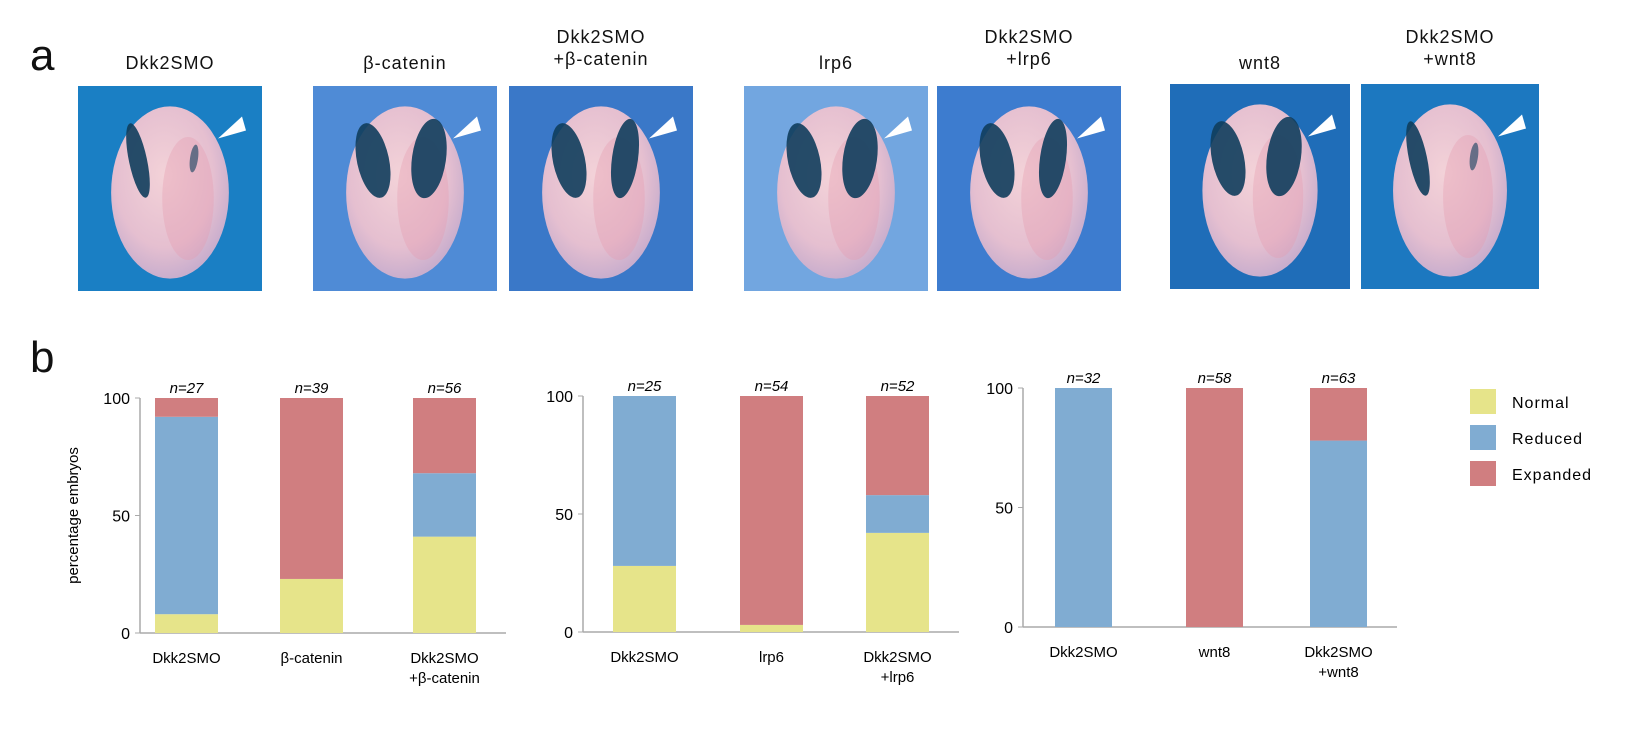 The width and height of the screenshot is (1631, 746). What do you see at coordinates (771, 657) in the screenshot?
I see `x-tick-label: lrp6` at bounding box center [771, 657].